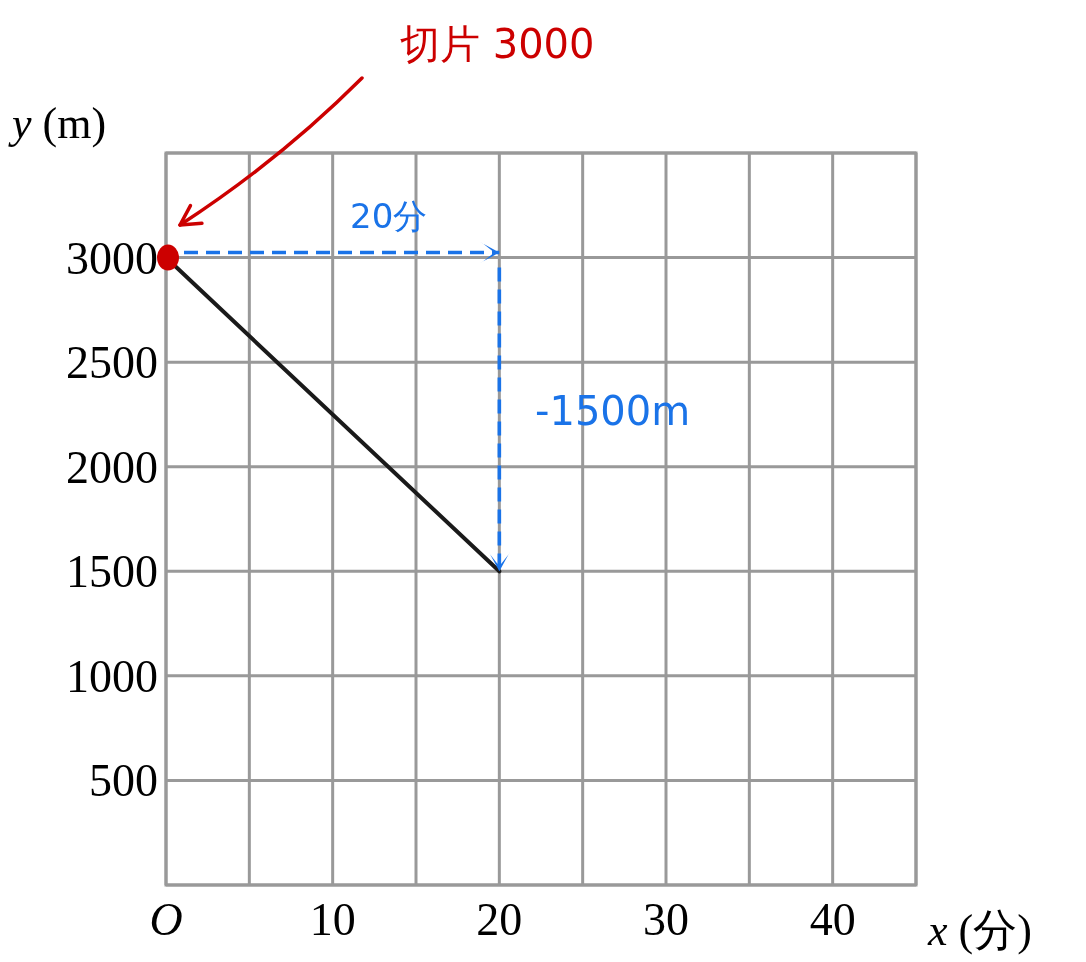 This screenshot has height=962, width=1086. Describe the element at coordinates (112, 467) in the screenshot. I see `y-tick-label: 2000` at that location.